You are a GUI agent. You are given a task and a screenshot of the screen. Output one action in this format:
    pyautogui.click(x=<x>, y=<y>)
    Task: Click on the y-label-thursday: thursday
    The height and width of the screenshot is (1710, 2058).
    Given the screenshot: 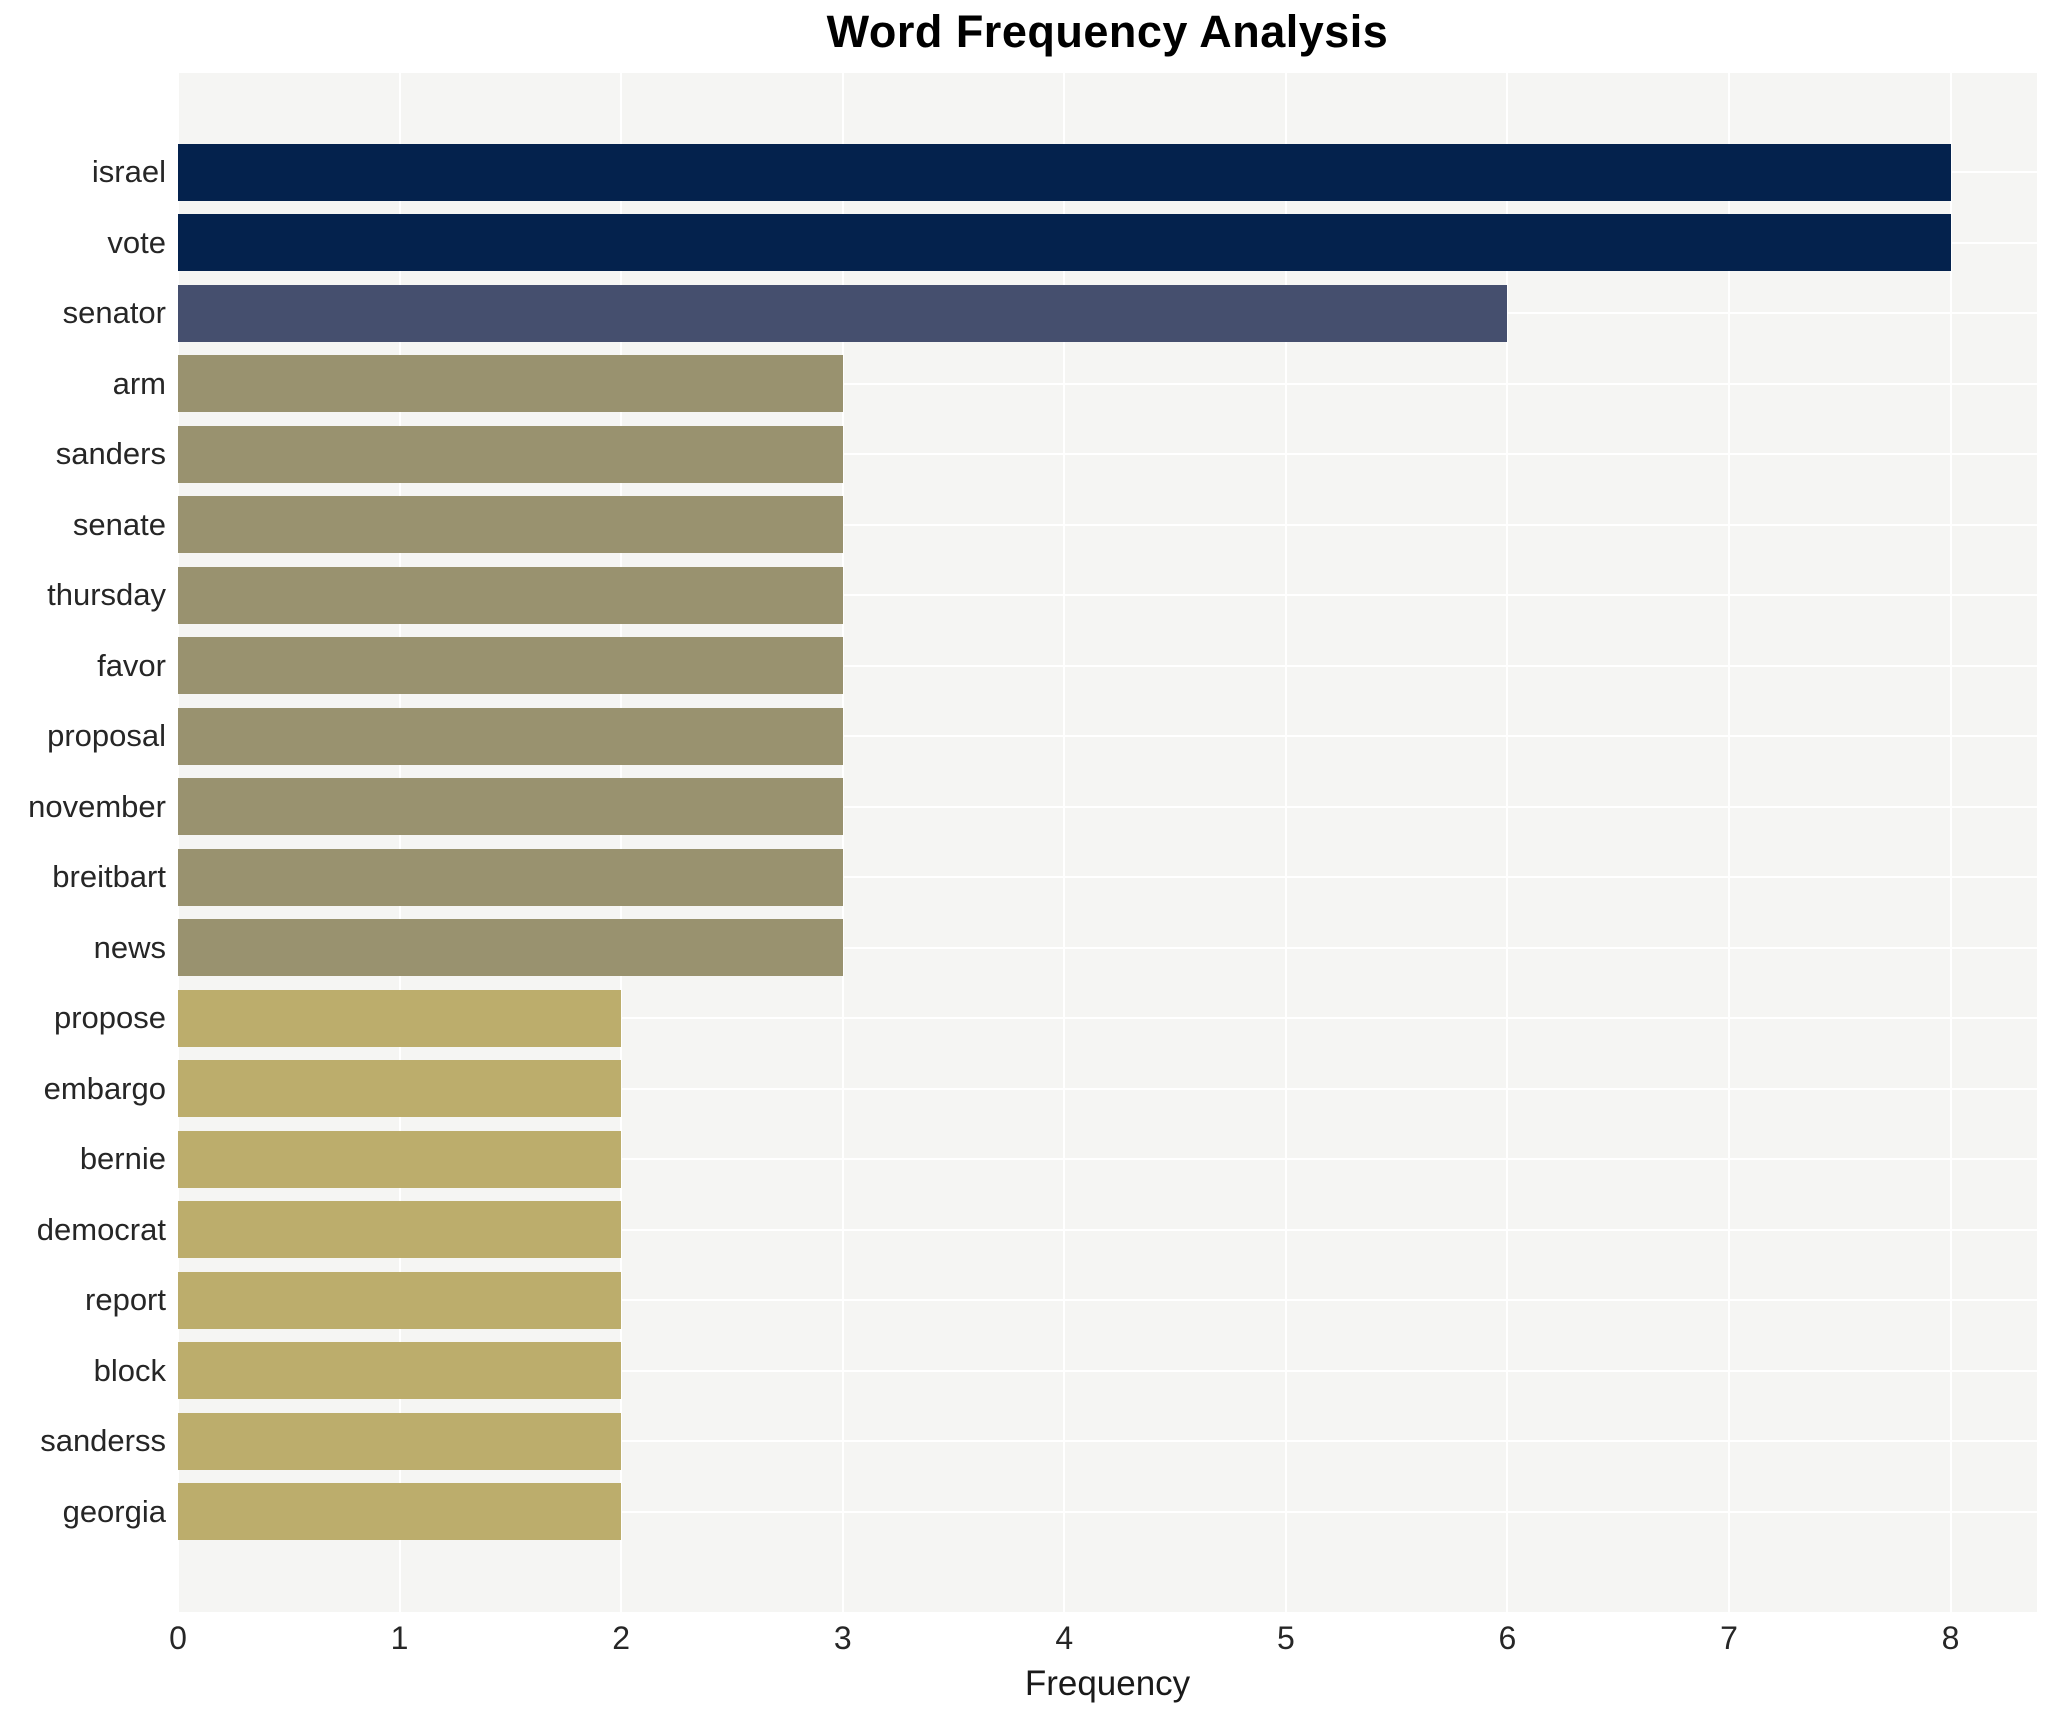 What is the action you would take?
    pyautogui.click(x=106, y=595)
    